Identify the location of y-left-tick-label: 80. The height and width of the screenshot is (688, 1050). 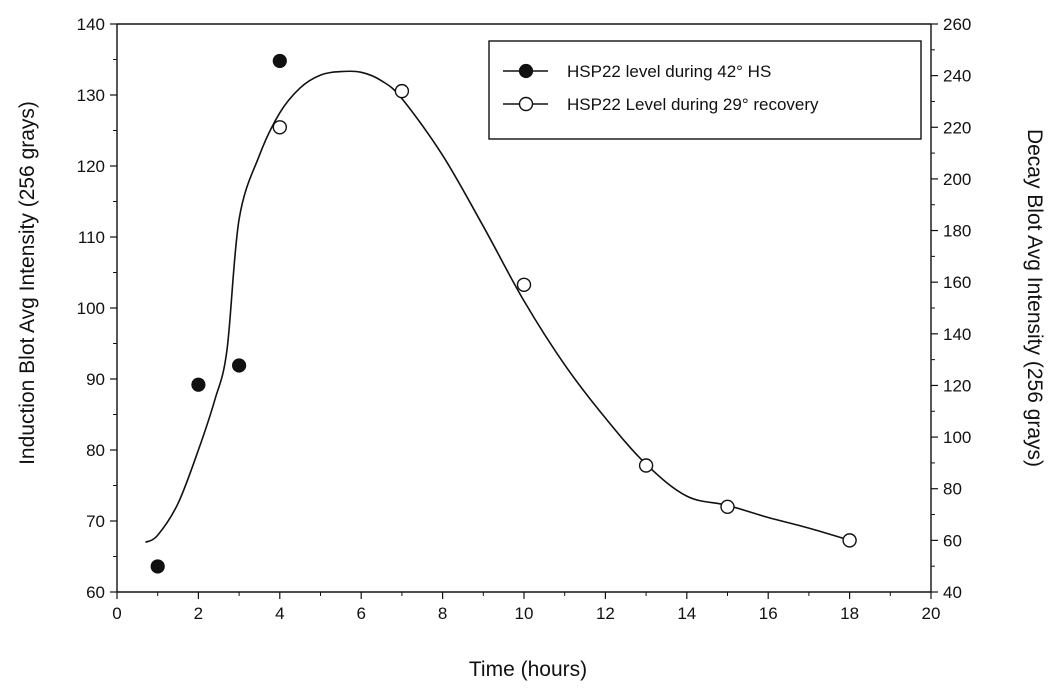
(95, 450).